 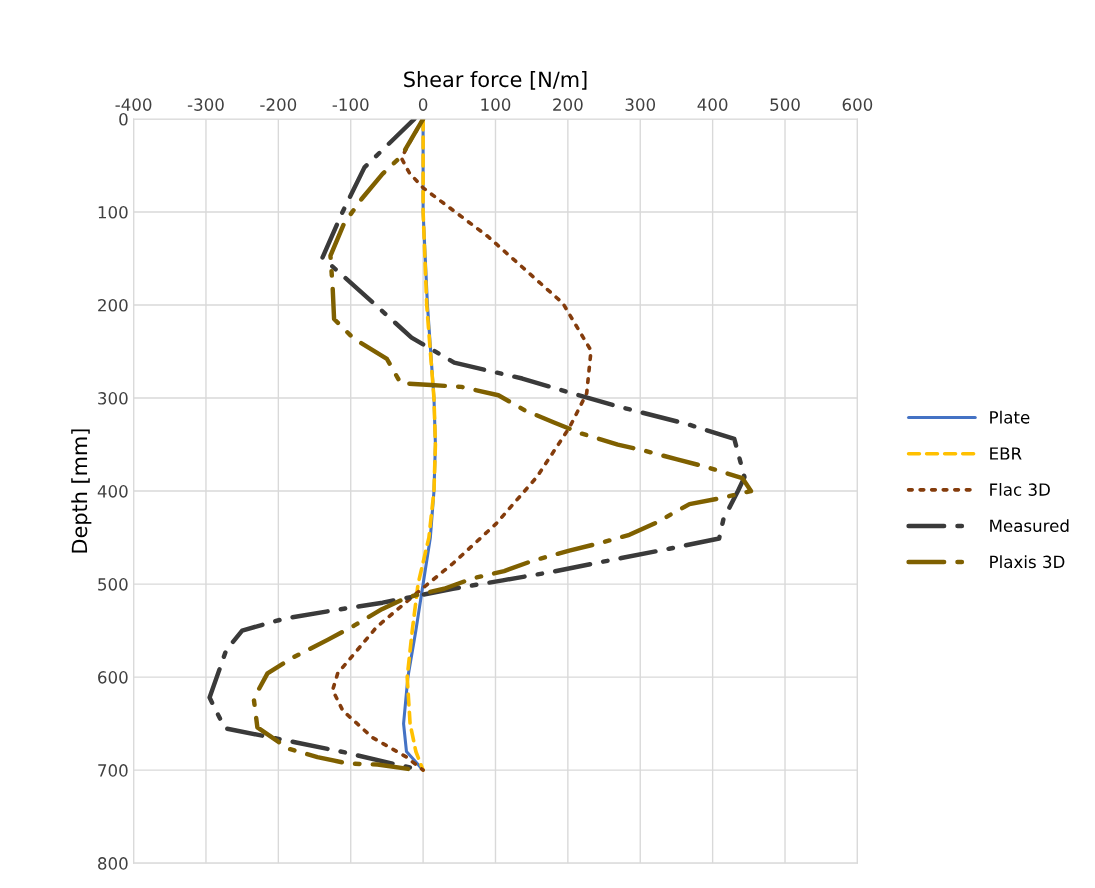 I want to click on x-tick-label: -400, so click(x=133, y=104).